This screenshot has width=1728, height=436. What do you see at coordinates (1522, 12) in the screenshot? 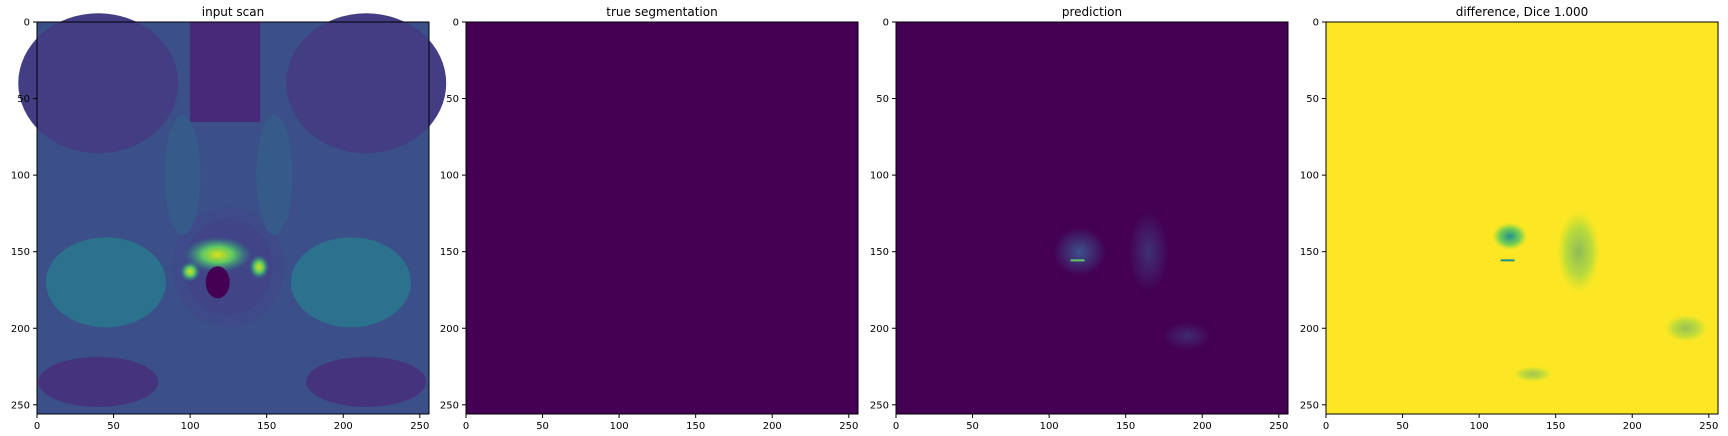
I see `subplot-title: difference, Dice 1.000` at bounding box center [1522, 12].